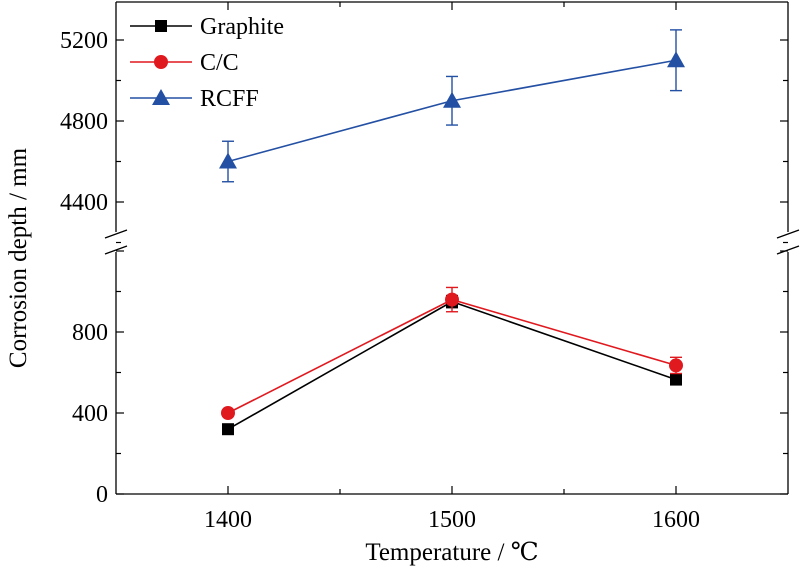  I want to click on legend-item: RCFF, so click(194, 99).